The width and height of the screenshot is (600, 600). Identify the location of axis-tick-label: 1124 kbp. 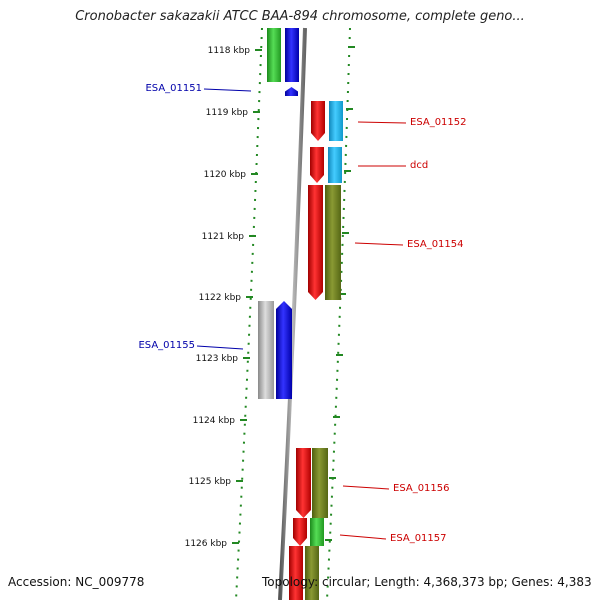
(214, 421).